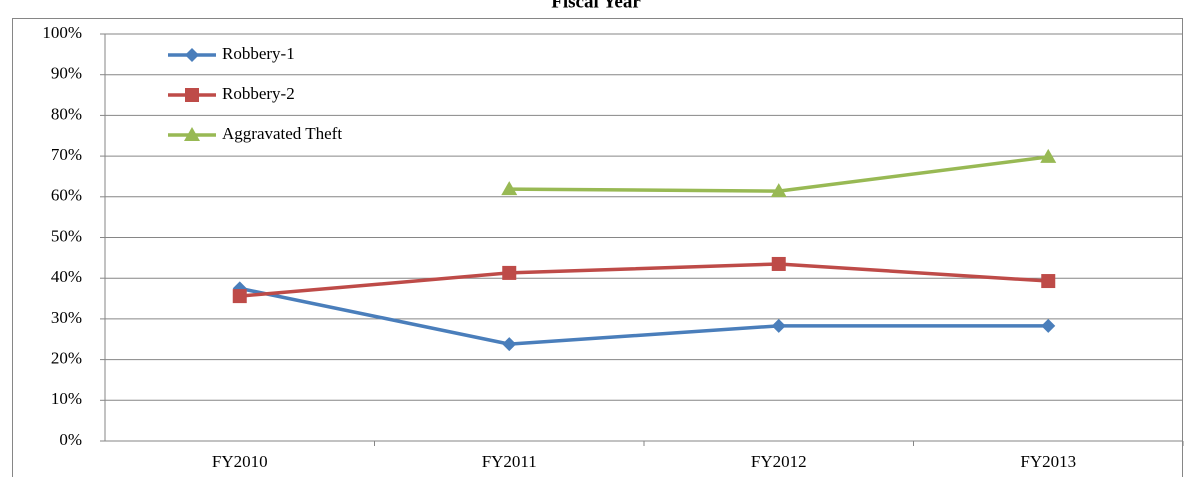 The width and height of the screenshot is (1193, 477). What do you see at coordinates (282, 133) in the screenshot?
I see `legend-label: Aggravated Theft` at bounding box center [282, 133].